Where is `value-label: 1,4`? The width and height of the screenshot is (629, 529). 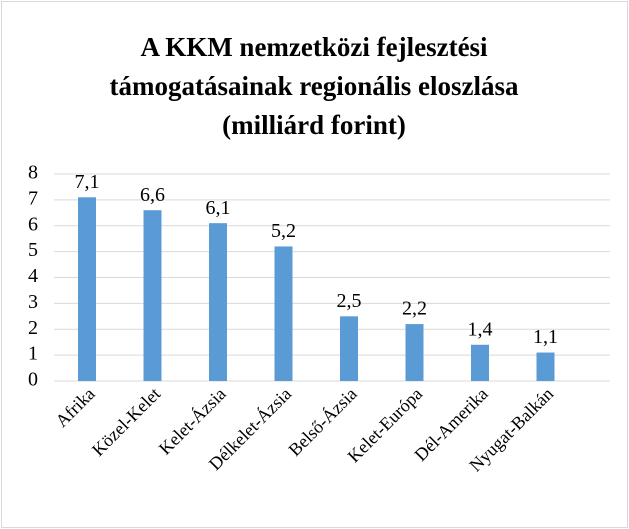
value-label: 1,4 is located at coordinates (480, 329).